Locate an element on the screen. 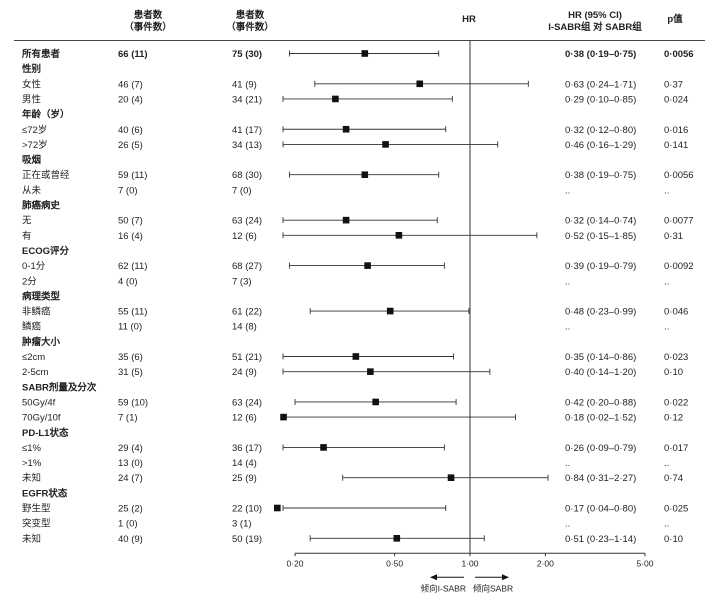 The width and height of the screenshot is (717, 611). sabr-patients-events: 51 (21) is located at coordinates (247, 357).